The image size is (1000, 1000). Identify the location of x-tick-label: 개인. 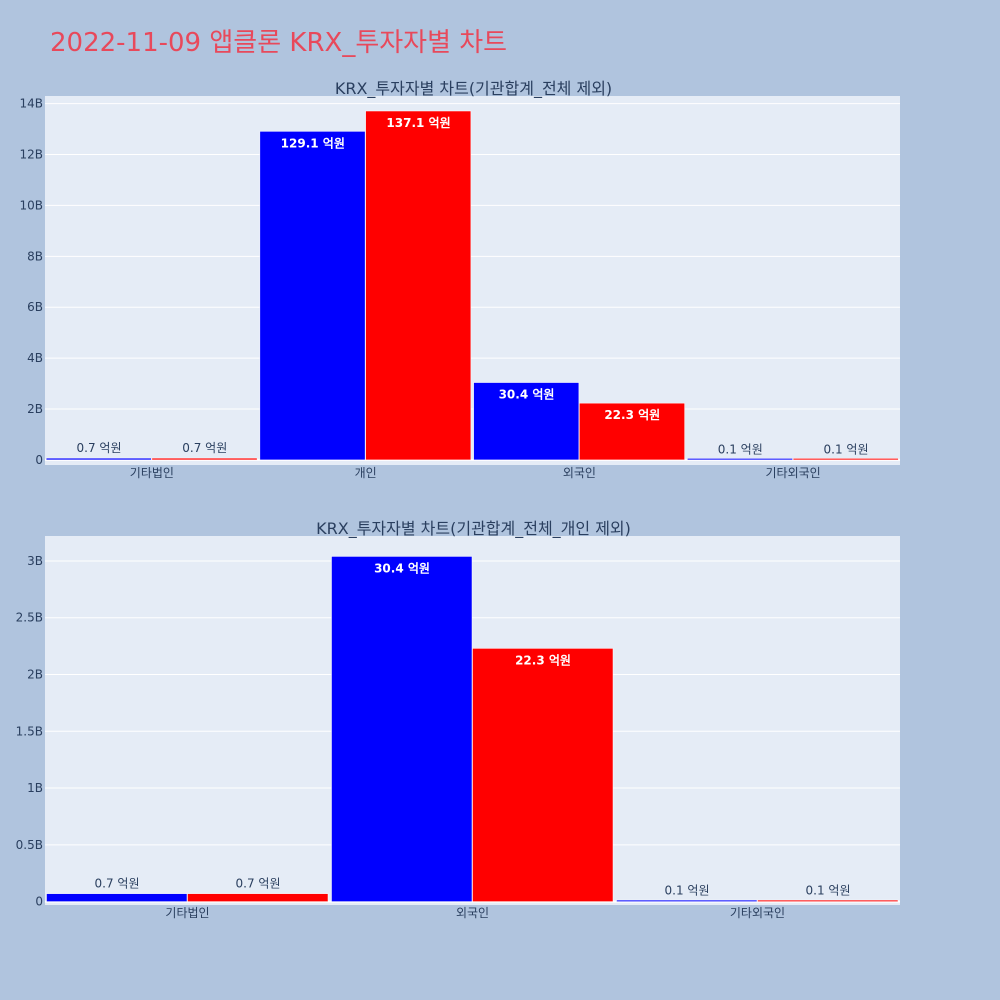
(366, 473).